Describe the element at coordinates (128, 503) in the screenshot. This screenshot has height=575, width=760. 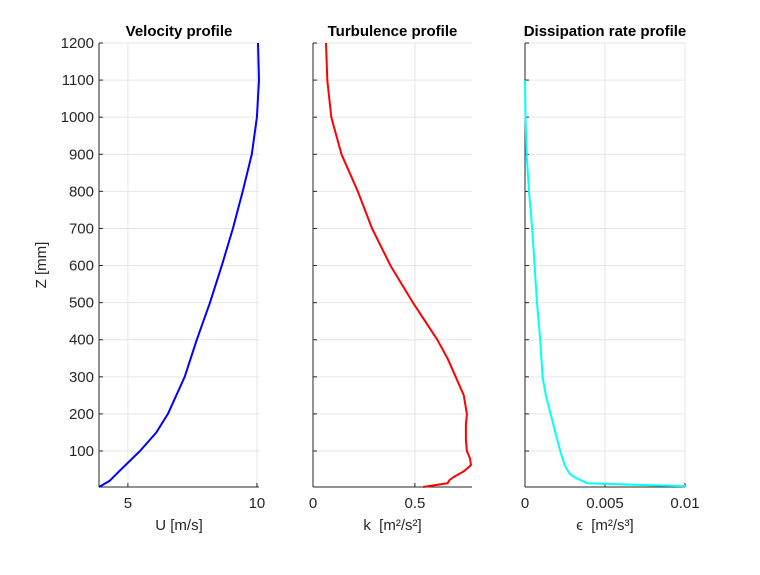
I see `x-tick-label: 5` at that location.